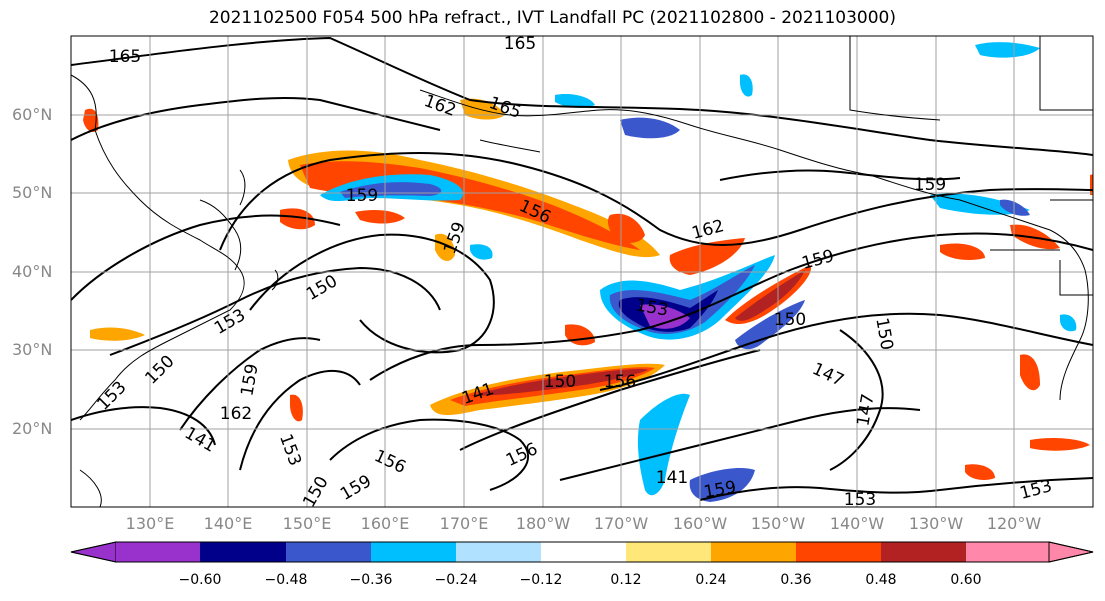 Image resolution: width=1105 pixels, height=601 pixels. What do you see at coordinates (543, 523) in the screenshot?
I see `lon-label-180w: 180°W` at bounding box center [543, 523].